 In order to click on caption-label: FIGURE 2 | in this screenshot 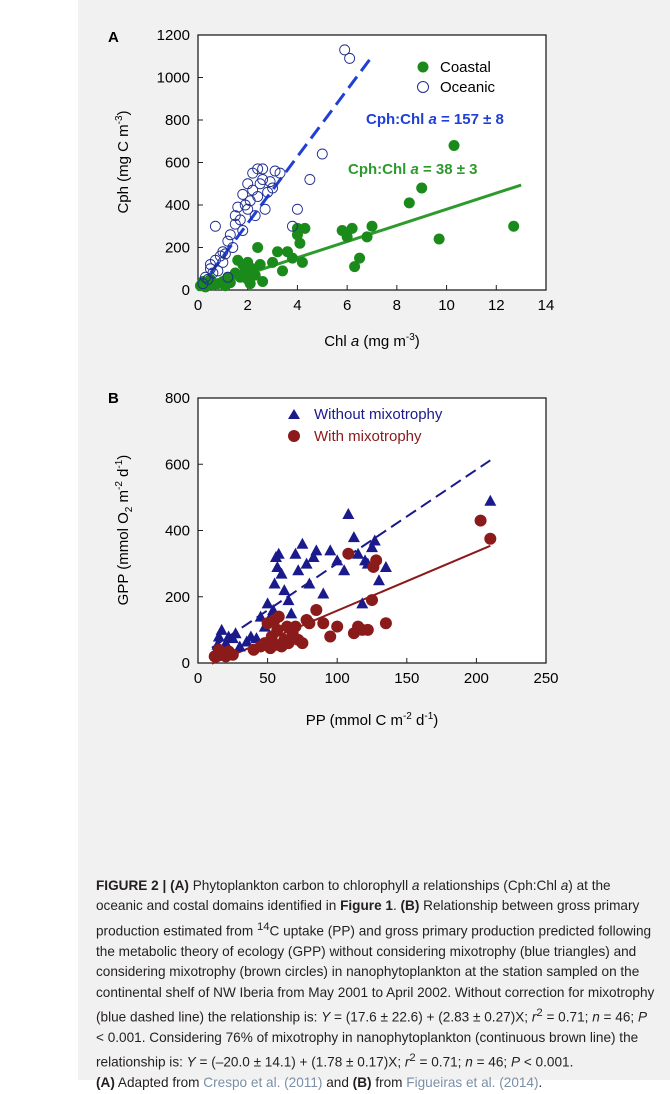, I will do `click(133, 885)`.